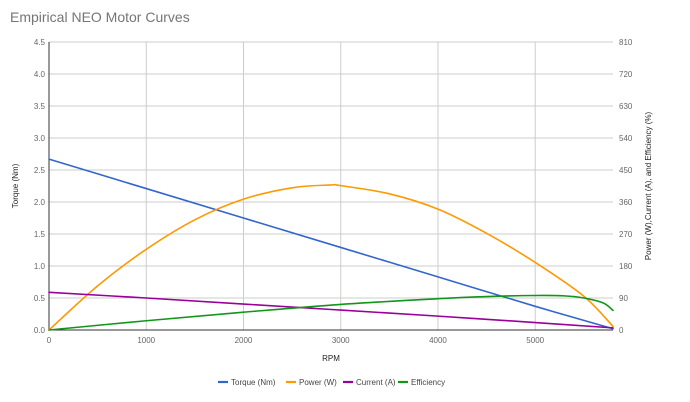 The width and height of the screenshot is (690, 402). I want to click on legend-label-power-w: Power (W), so click(318, 382).